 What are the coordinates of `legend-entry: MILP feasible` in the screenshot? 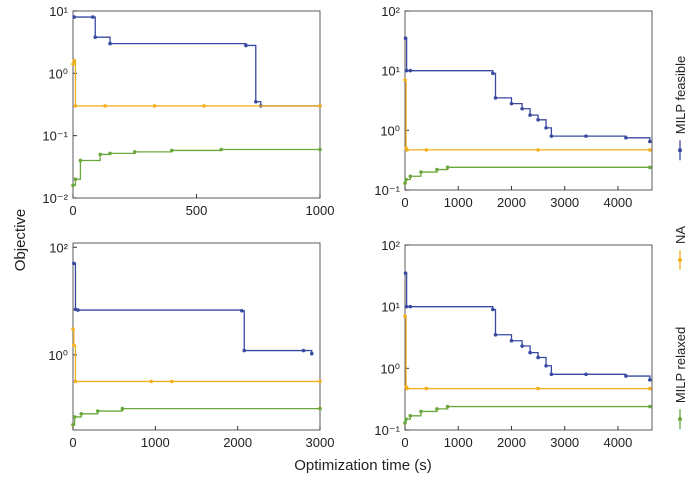 It's located at (680, 108).